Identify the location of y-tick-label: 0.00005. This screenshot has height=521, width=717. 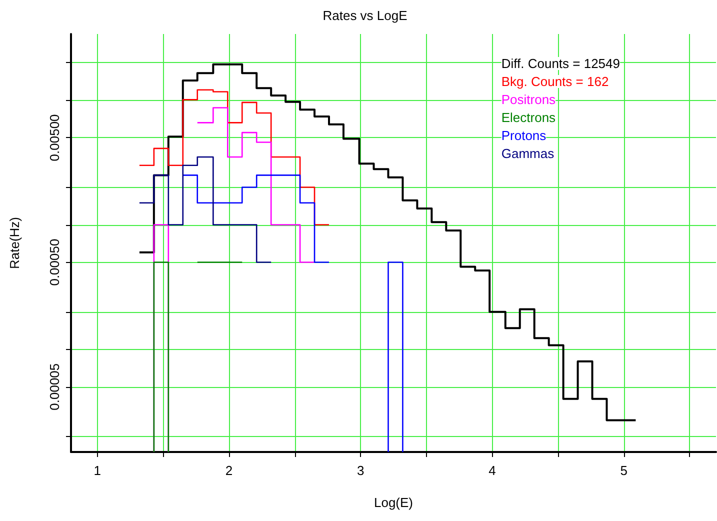
(54, 386).